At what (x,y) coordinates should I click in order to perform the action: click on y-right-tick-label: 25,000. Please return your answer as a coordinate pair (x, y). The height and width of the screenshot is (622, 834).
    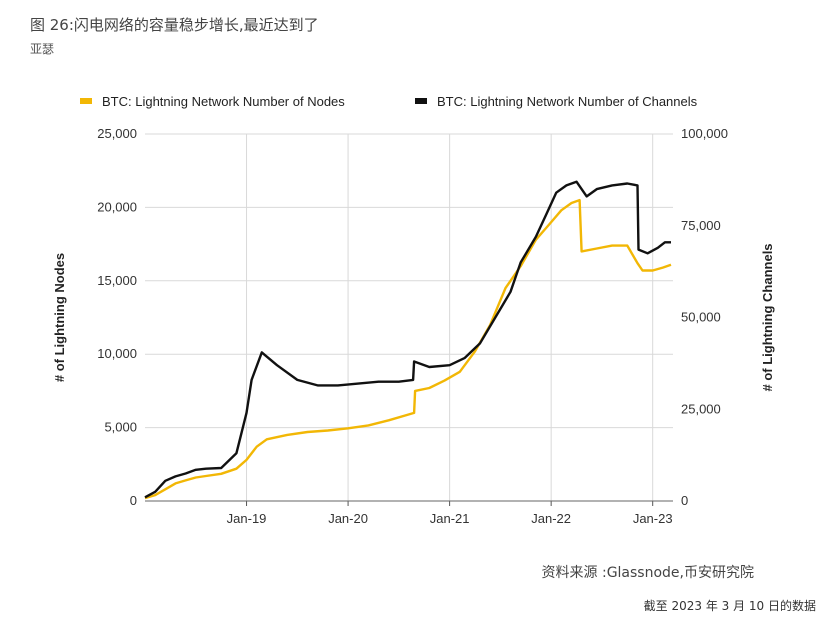
    Looking at the image, I should click on (701, 408).